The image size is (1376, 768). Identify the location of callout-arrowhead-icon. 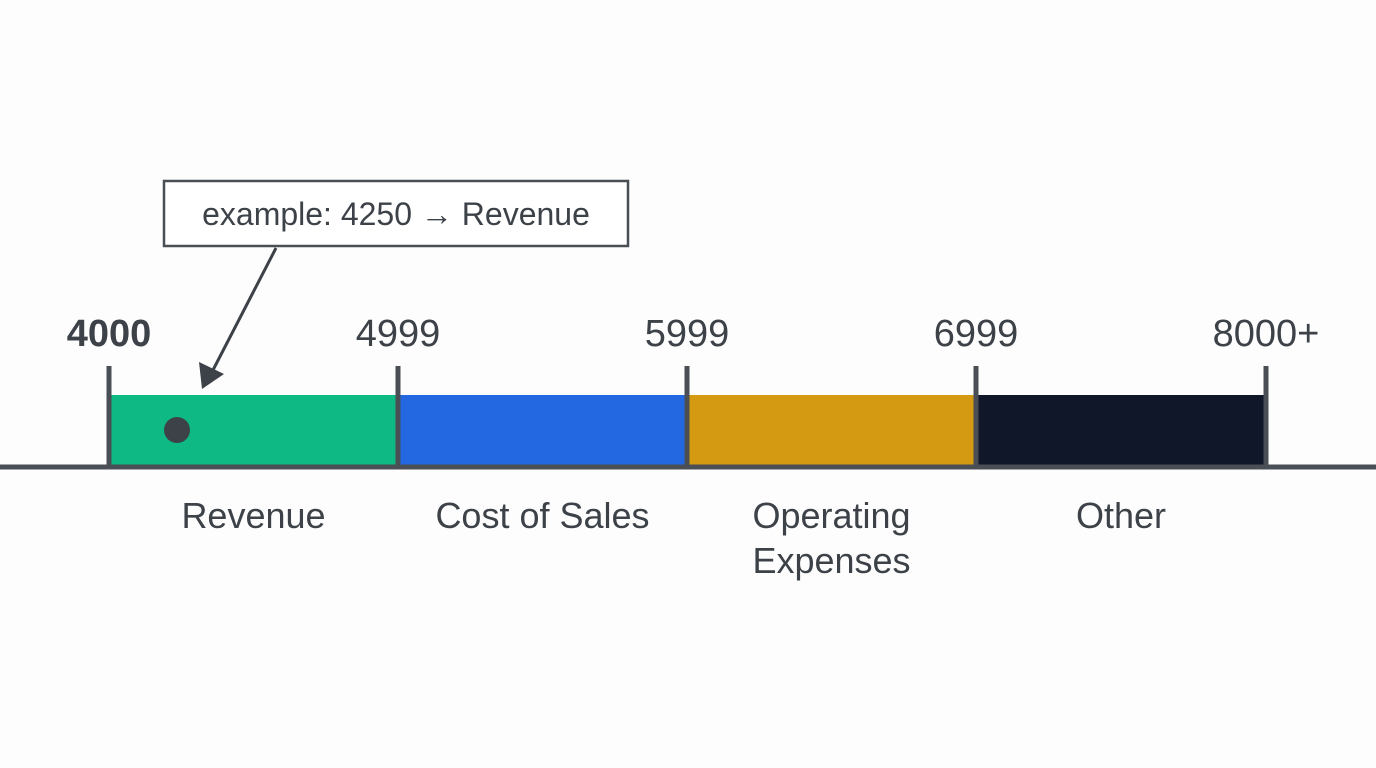
(211, 375).